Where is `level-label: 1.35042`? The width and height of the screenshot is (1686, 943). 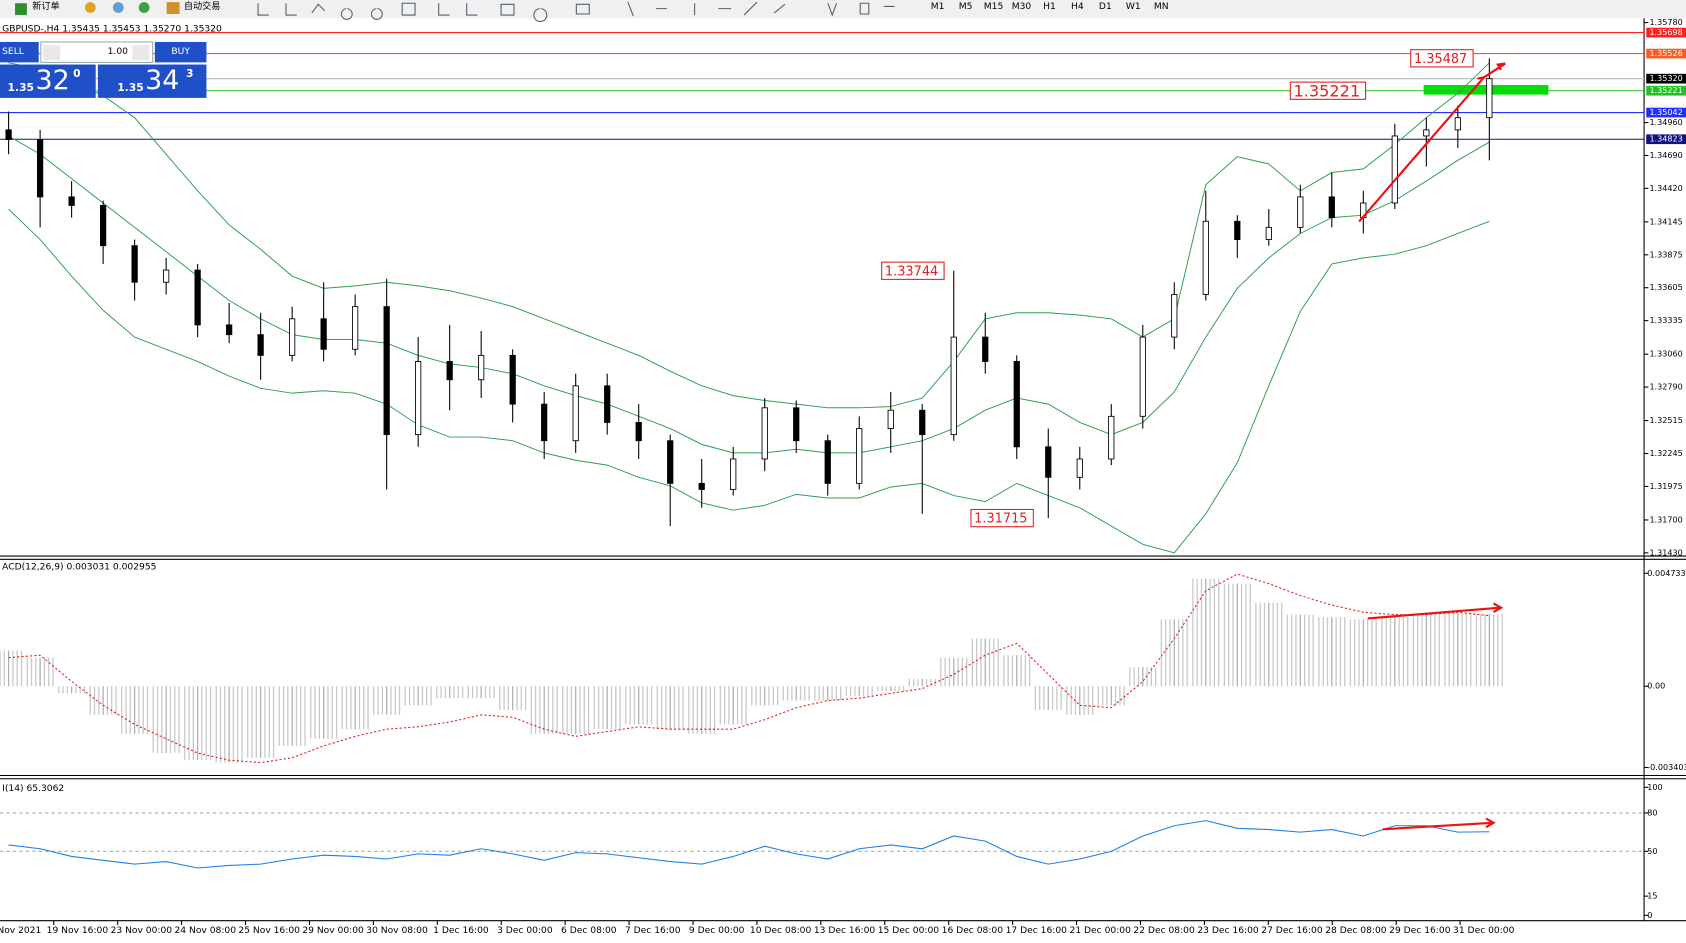
level-label: 1.35042 is located at coordinates (1665, 112).